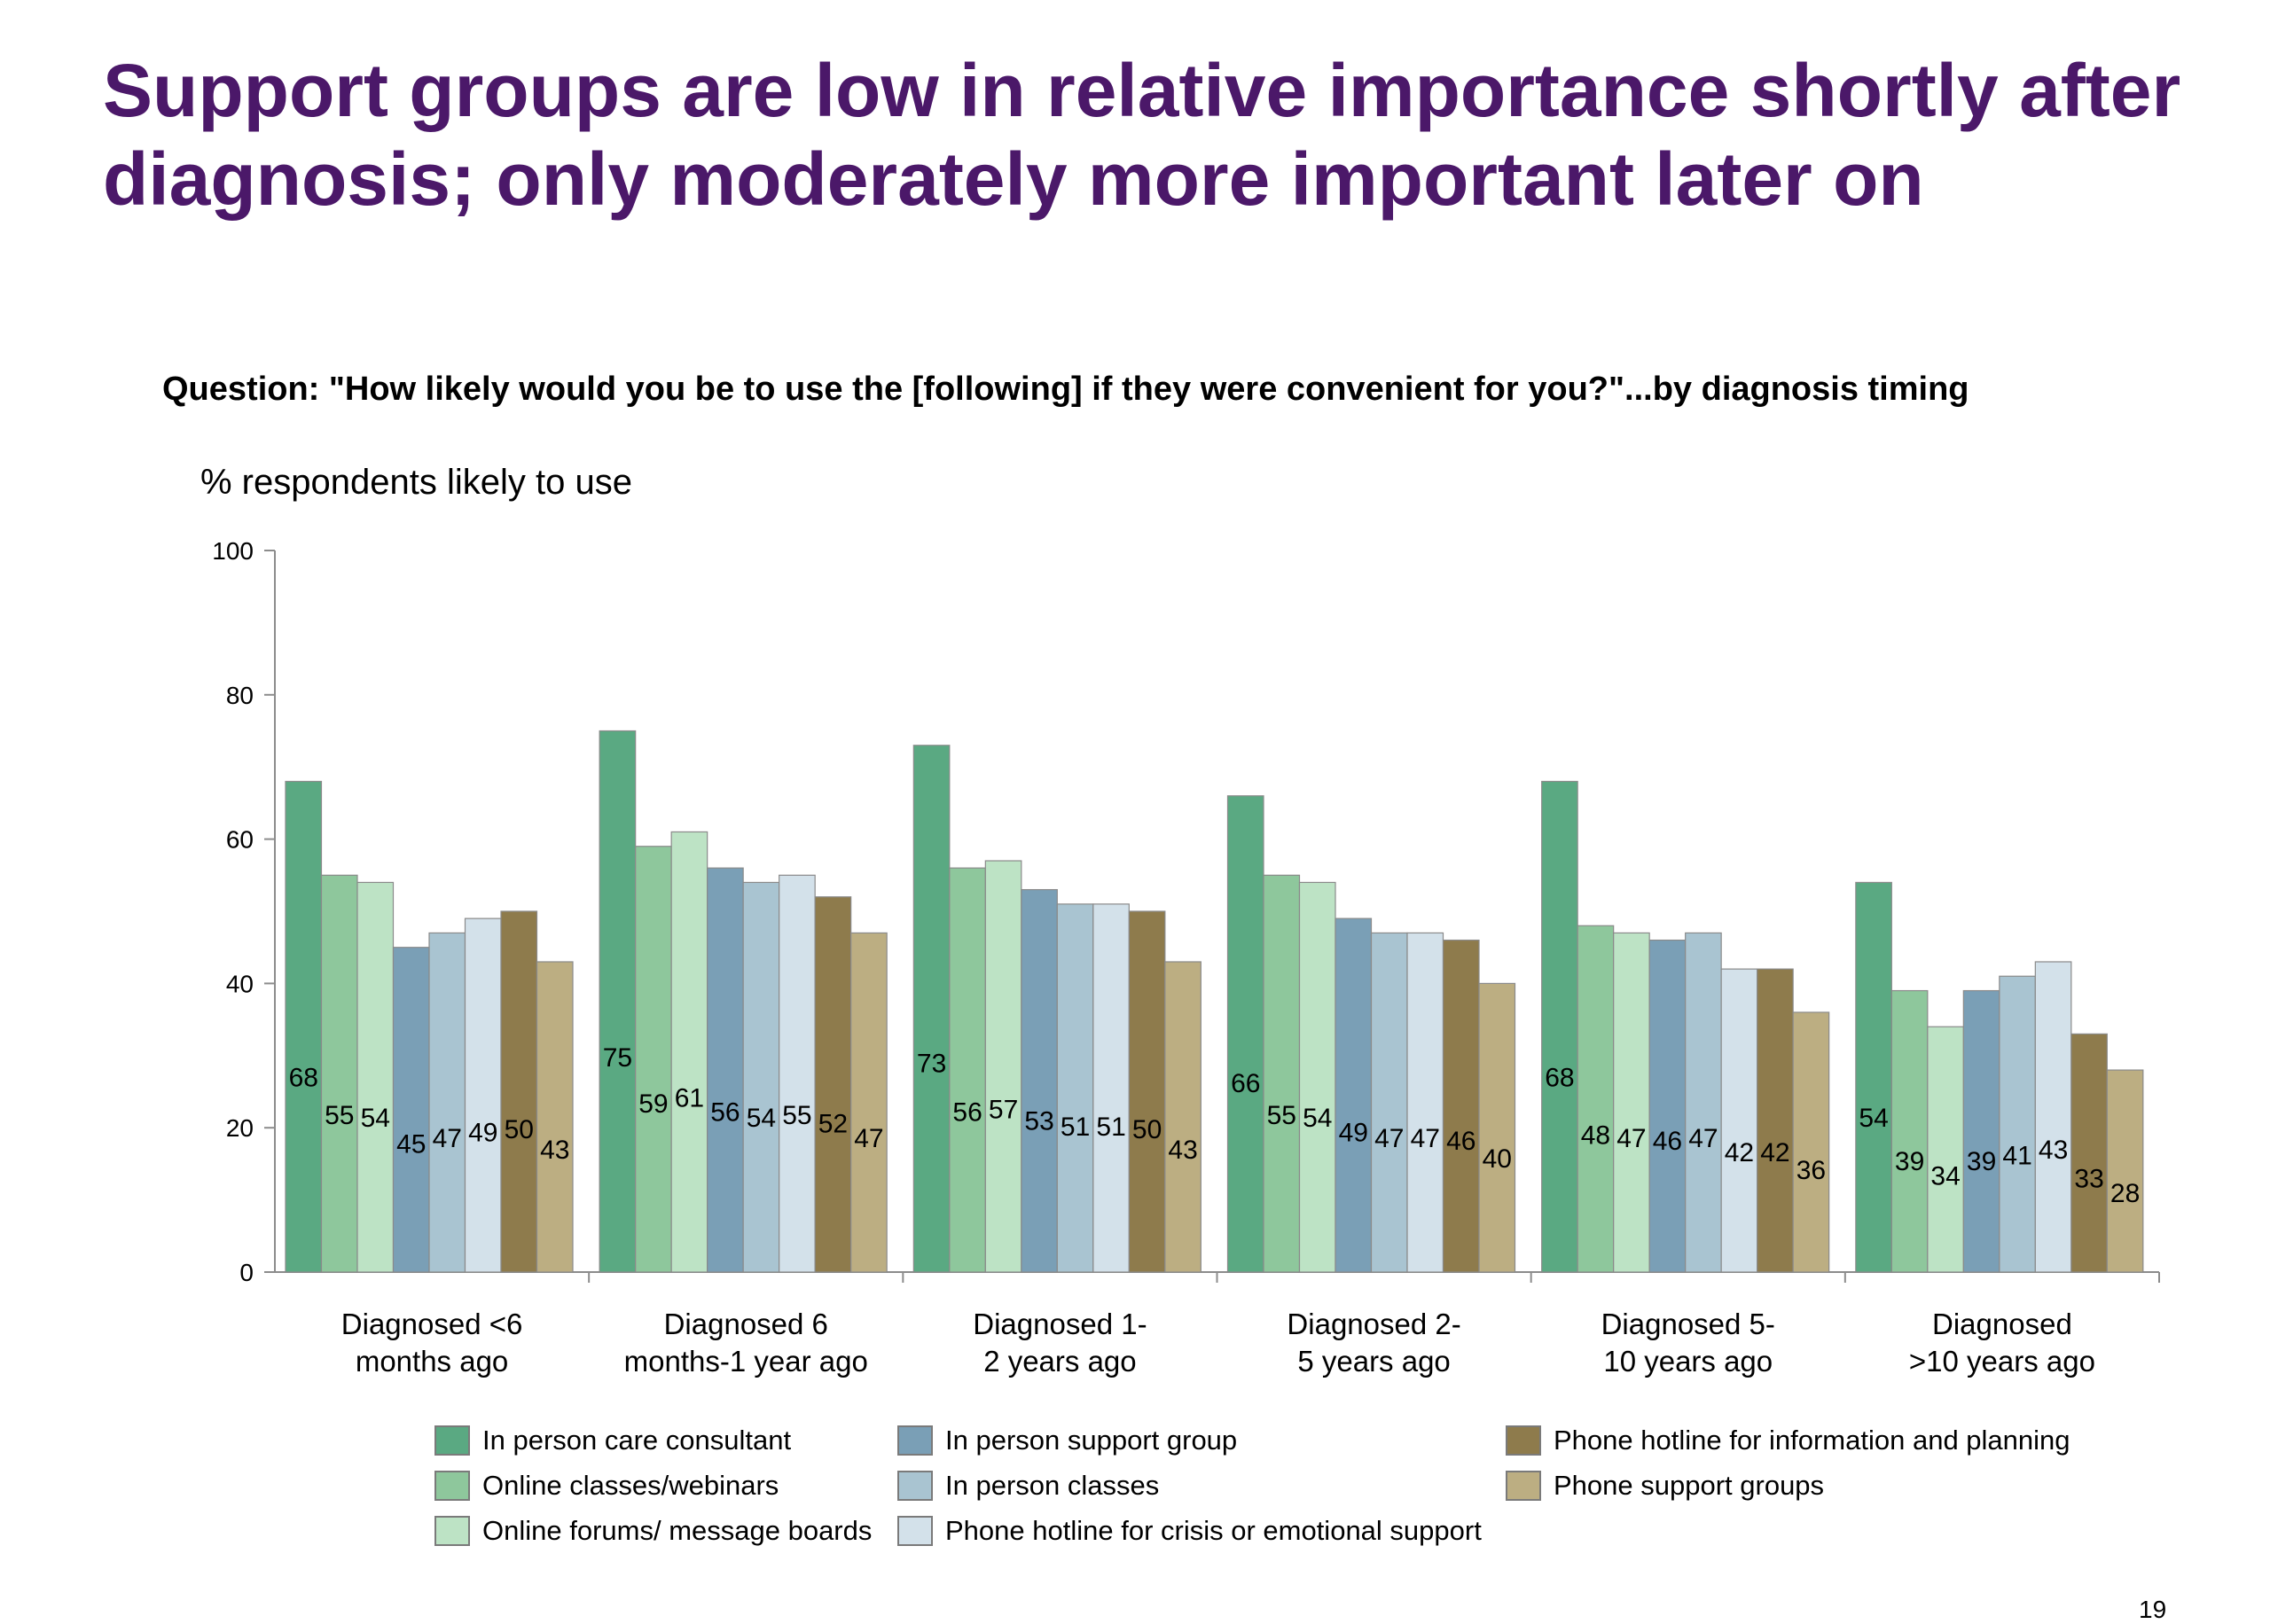  What do you see at coordinates (653, 1104) in the screenshot?
I see `bar-value-label: 59` at bounding box center [653, 1104].